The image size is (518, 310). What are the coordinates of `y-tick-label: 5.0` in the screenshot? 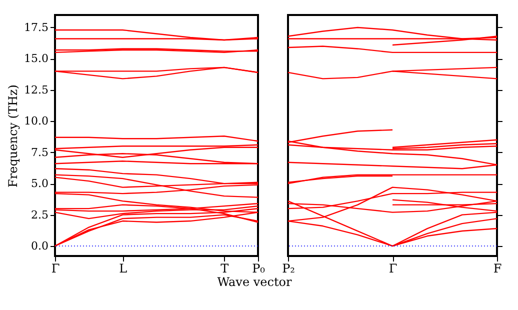 It's located at (39, 183).